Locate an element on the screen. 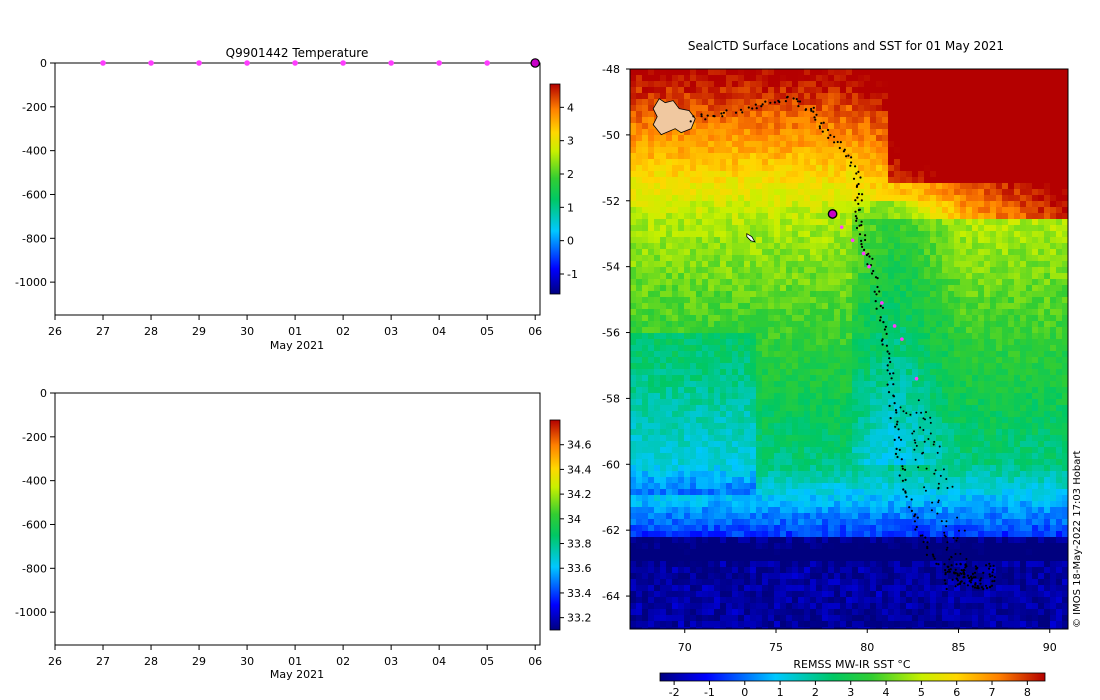 The height and width of the screenshot is (700, 1100). x-tick-label: 06 is located at coordinates (535, 661).